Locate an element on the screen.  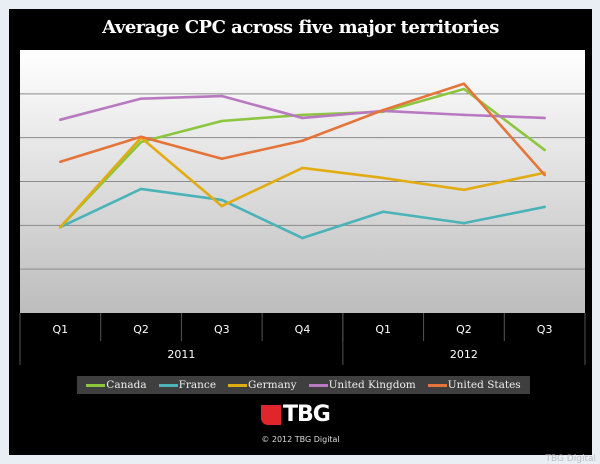
legend-item: Canada is located at coordinates (116, 385).